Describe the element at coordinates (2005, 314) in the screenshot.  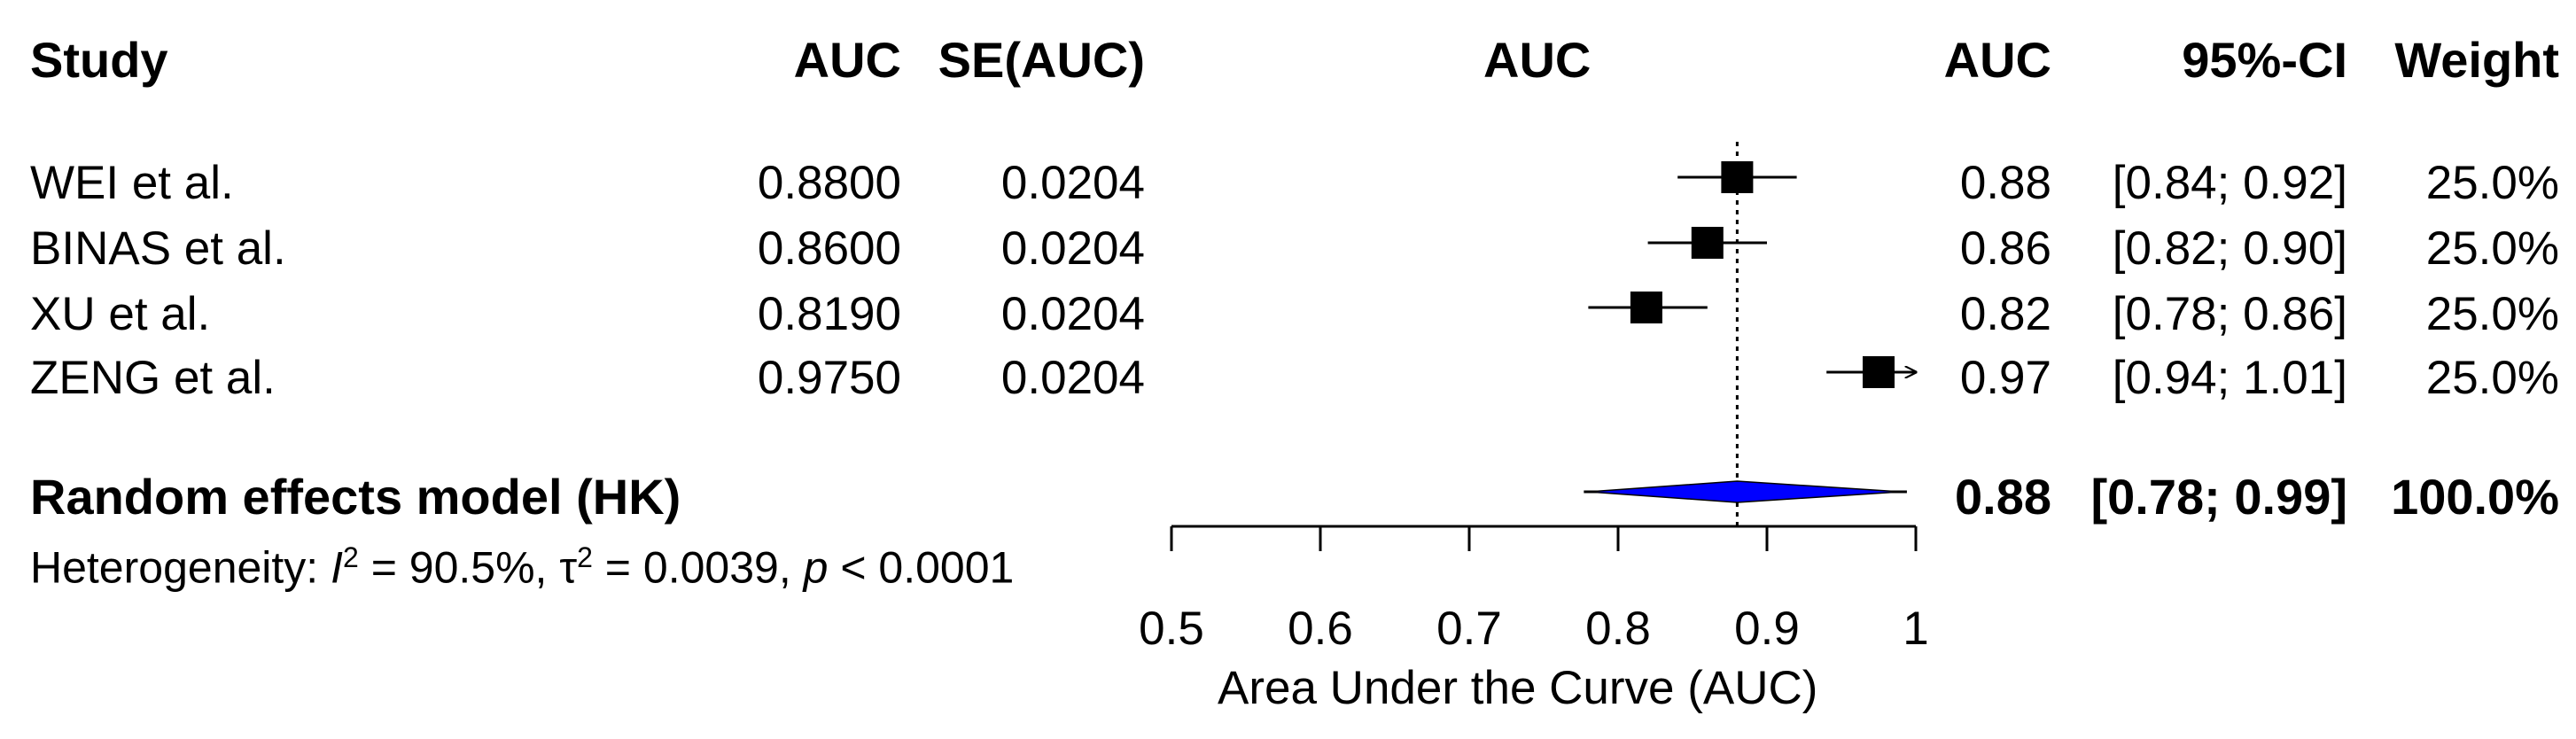
I see `study-estimate: 0.82` at that location.